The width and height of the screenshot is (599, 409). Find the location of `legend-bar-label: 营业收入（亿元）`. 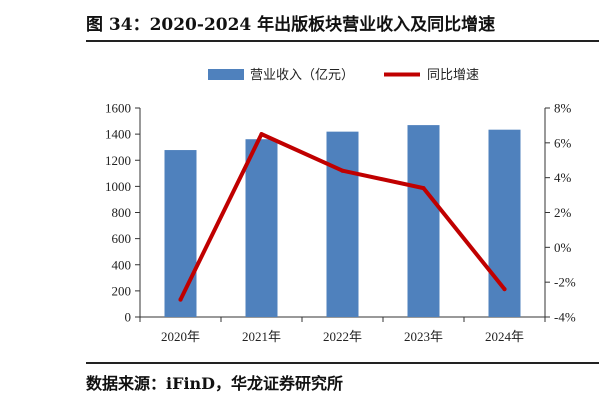

legend-bar-label: 营业收入（亿元） is located at coordinates (302, 75).